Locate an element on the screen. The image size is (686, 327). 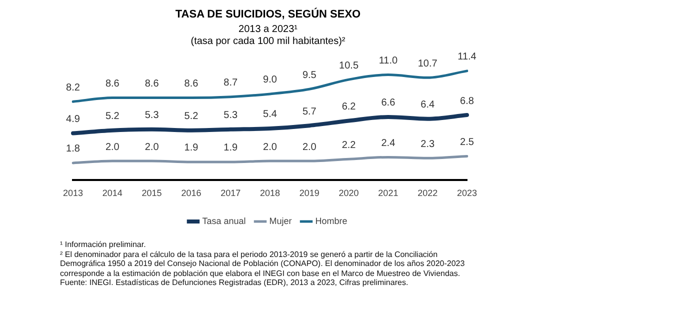
legend-label: Tasa anual is located at coordinates (224, 221).